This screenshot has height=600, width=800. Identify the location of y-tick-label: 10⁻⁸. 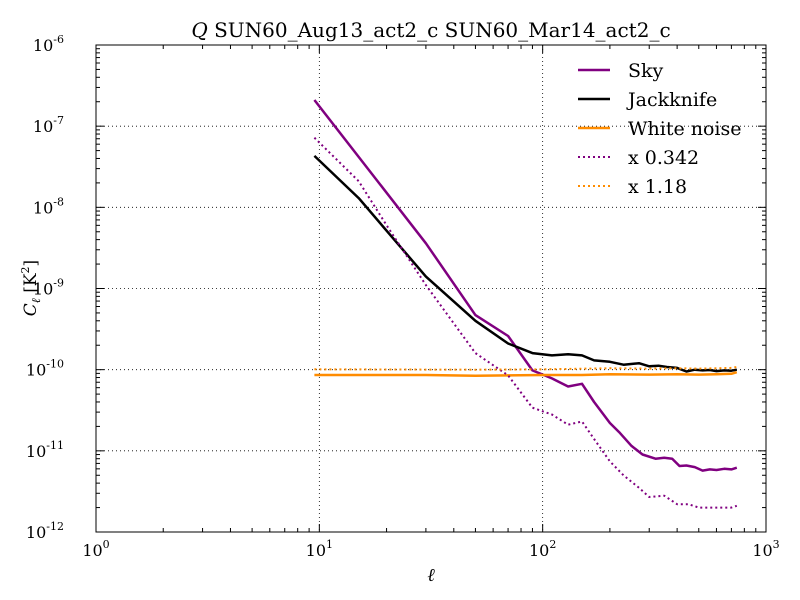
(48, 206).